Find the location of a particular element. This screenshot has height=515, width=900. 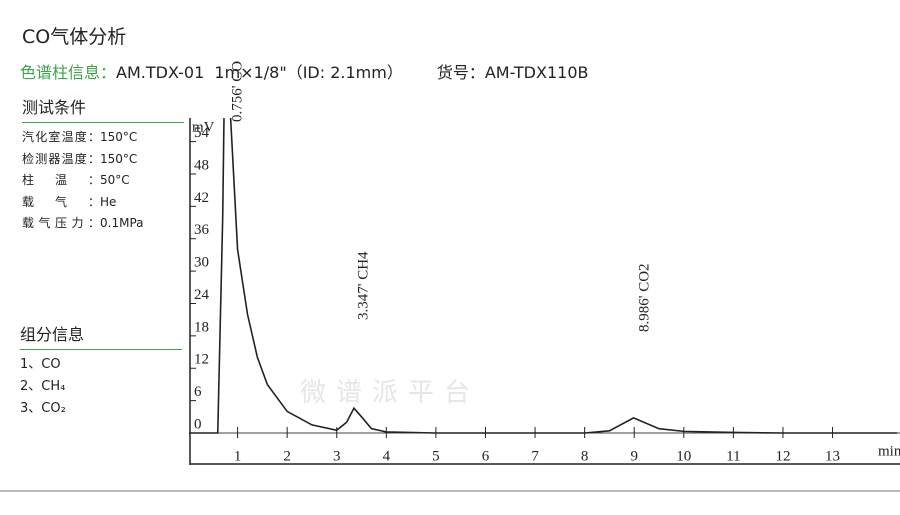

peak-label: 3.347' CH4 is located at coordinates (363, 285).